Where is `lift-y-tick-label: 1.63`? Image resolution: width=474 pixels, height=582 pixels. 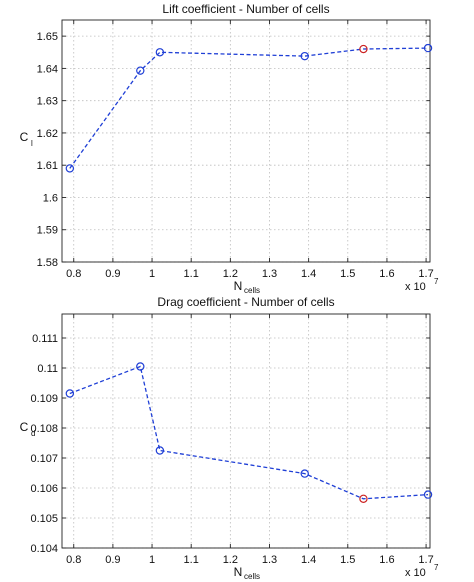
lift-y-tick-label: 1.63 is located at coordinates (47, 102).